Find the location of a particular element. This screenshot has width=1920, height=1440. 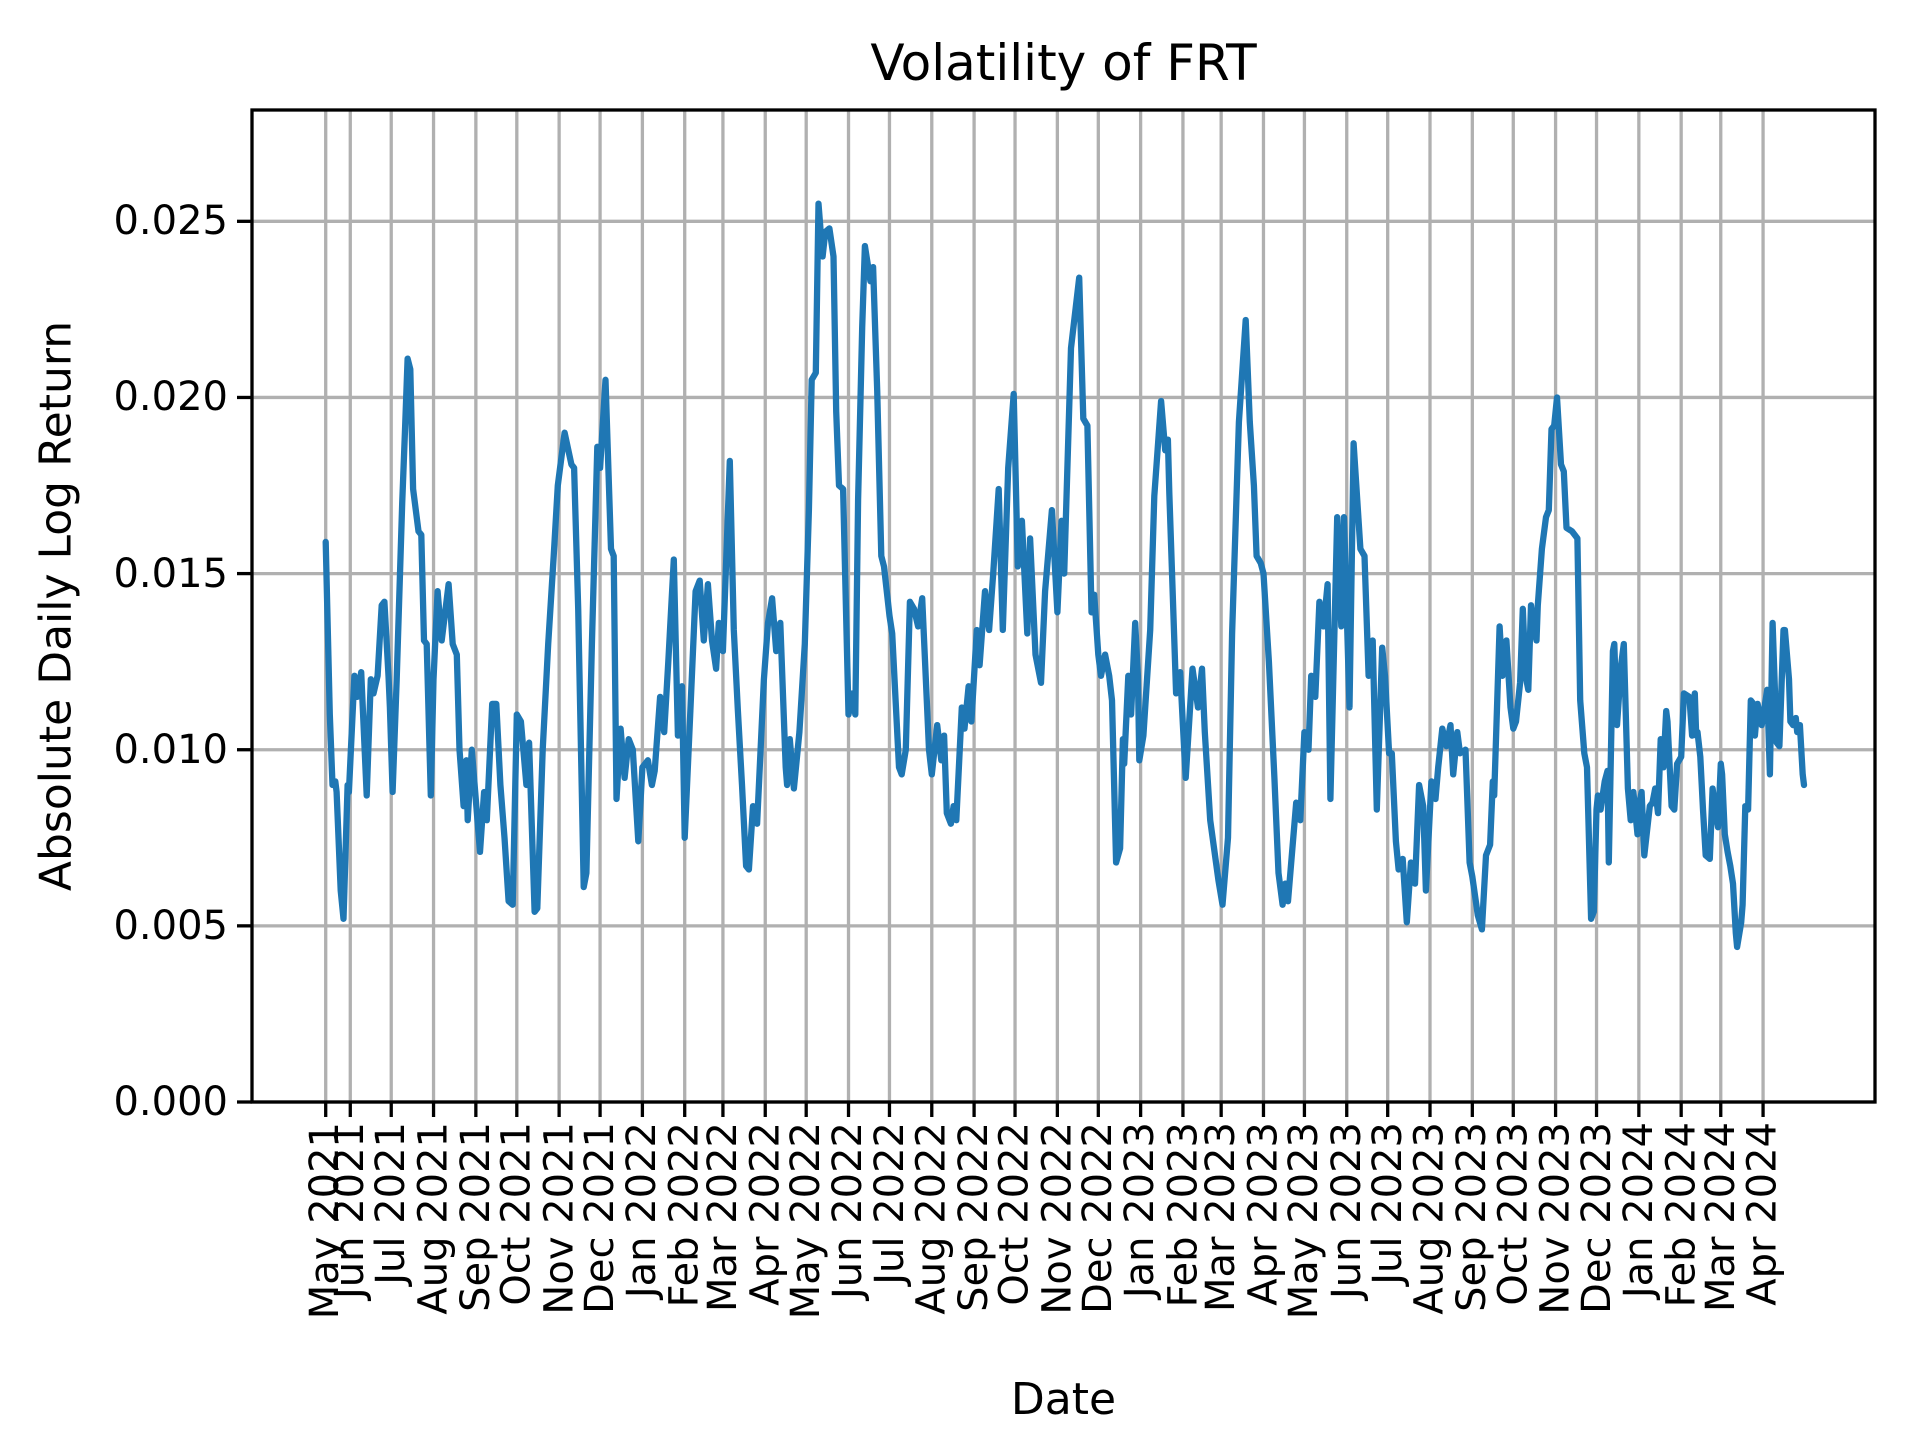

x-axis-title: Date is located at coordinates (1063, 1399).